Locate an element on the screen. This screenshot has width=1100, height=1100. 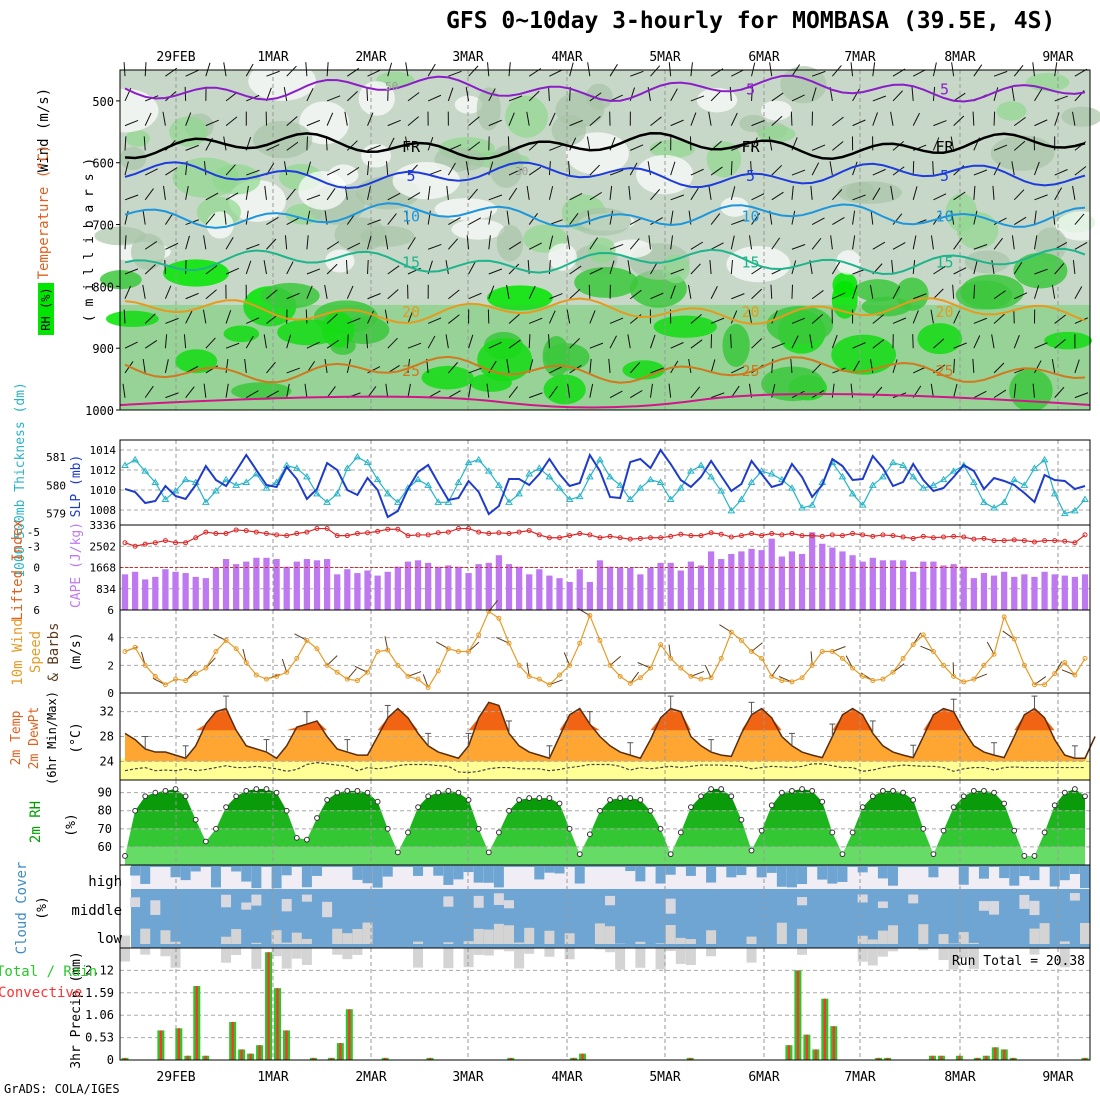
slp-line is located at coordinates (605, 483).